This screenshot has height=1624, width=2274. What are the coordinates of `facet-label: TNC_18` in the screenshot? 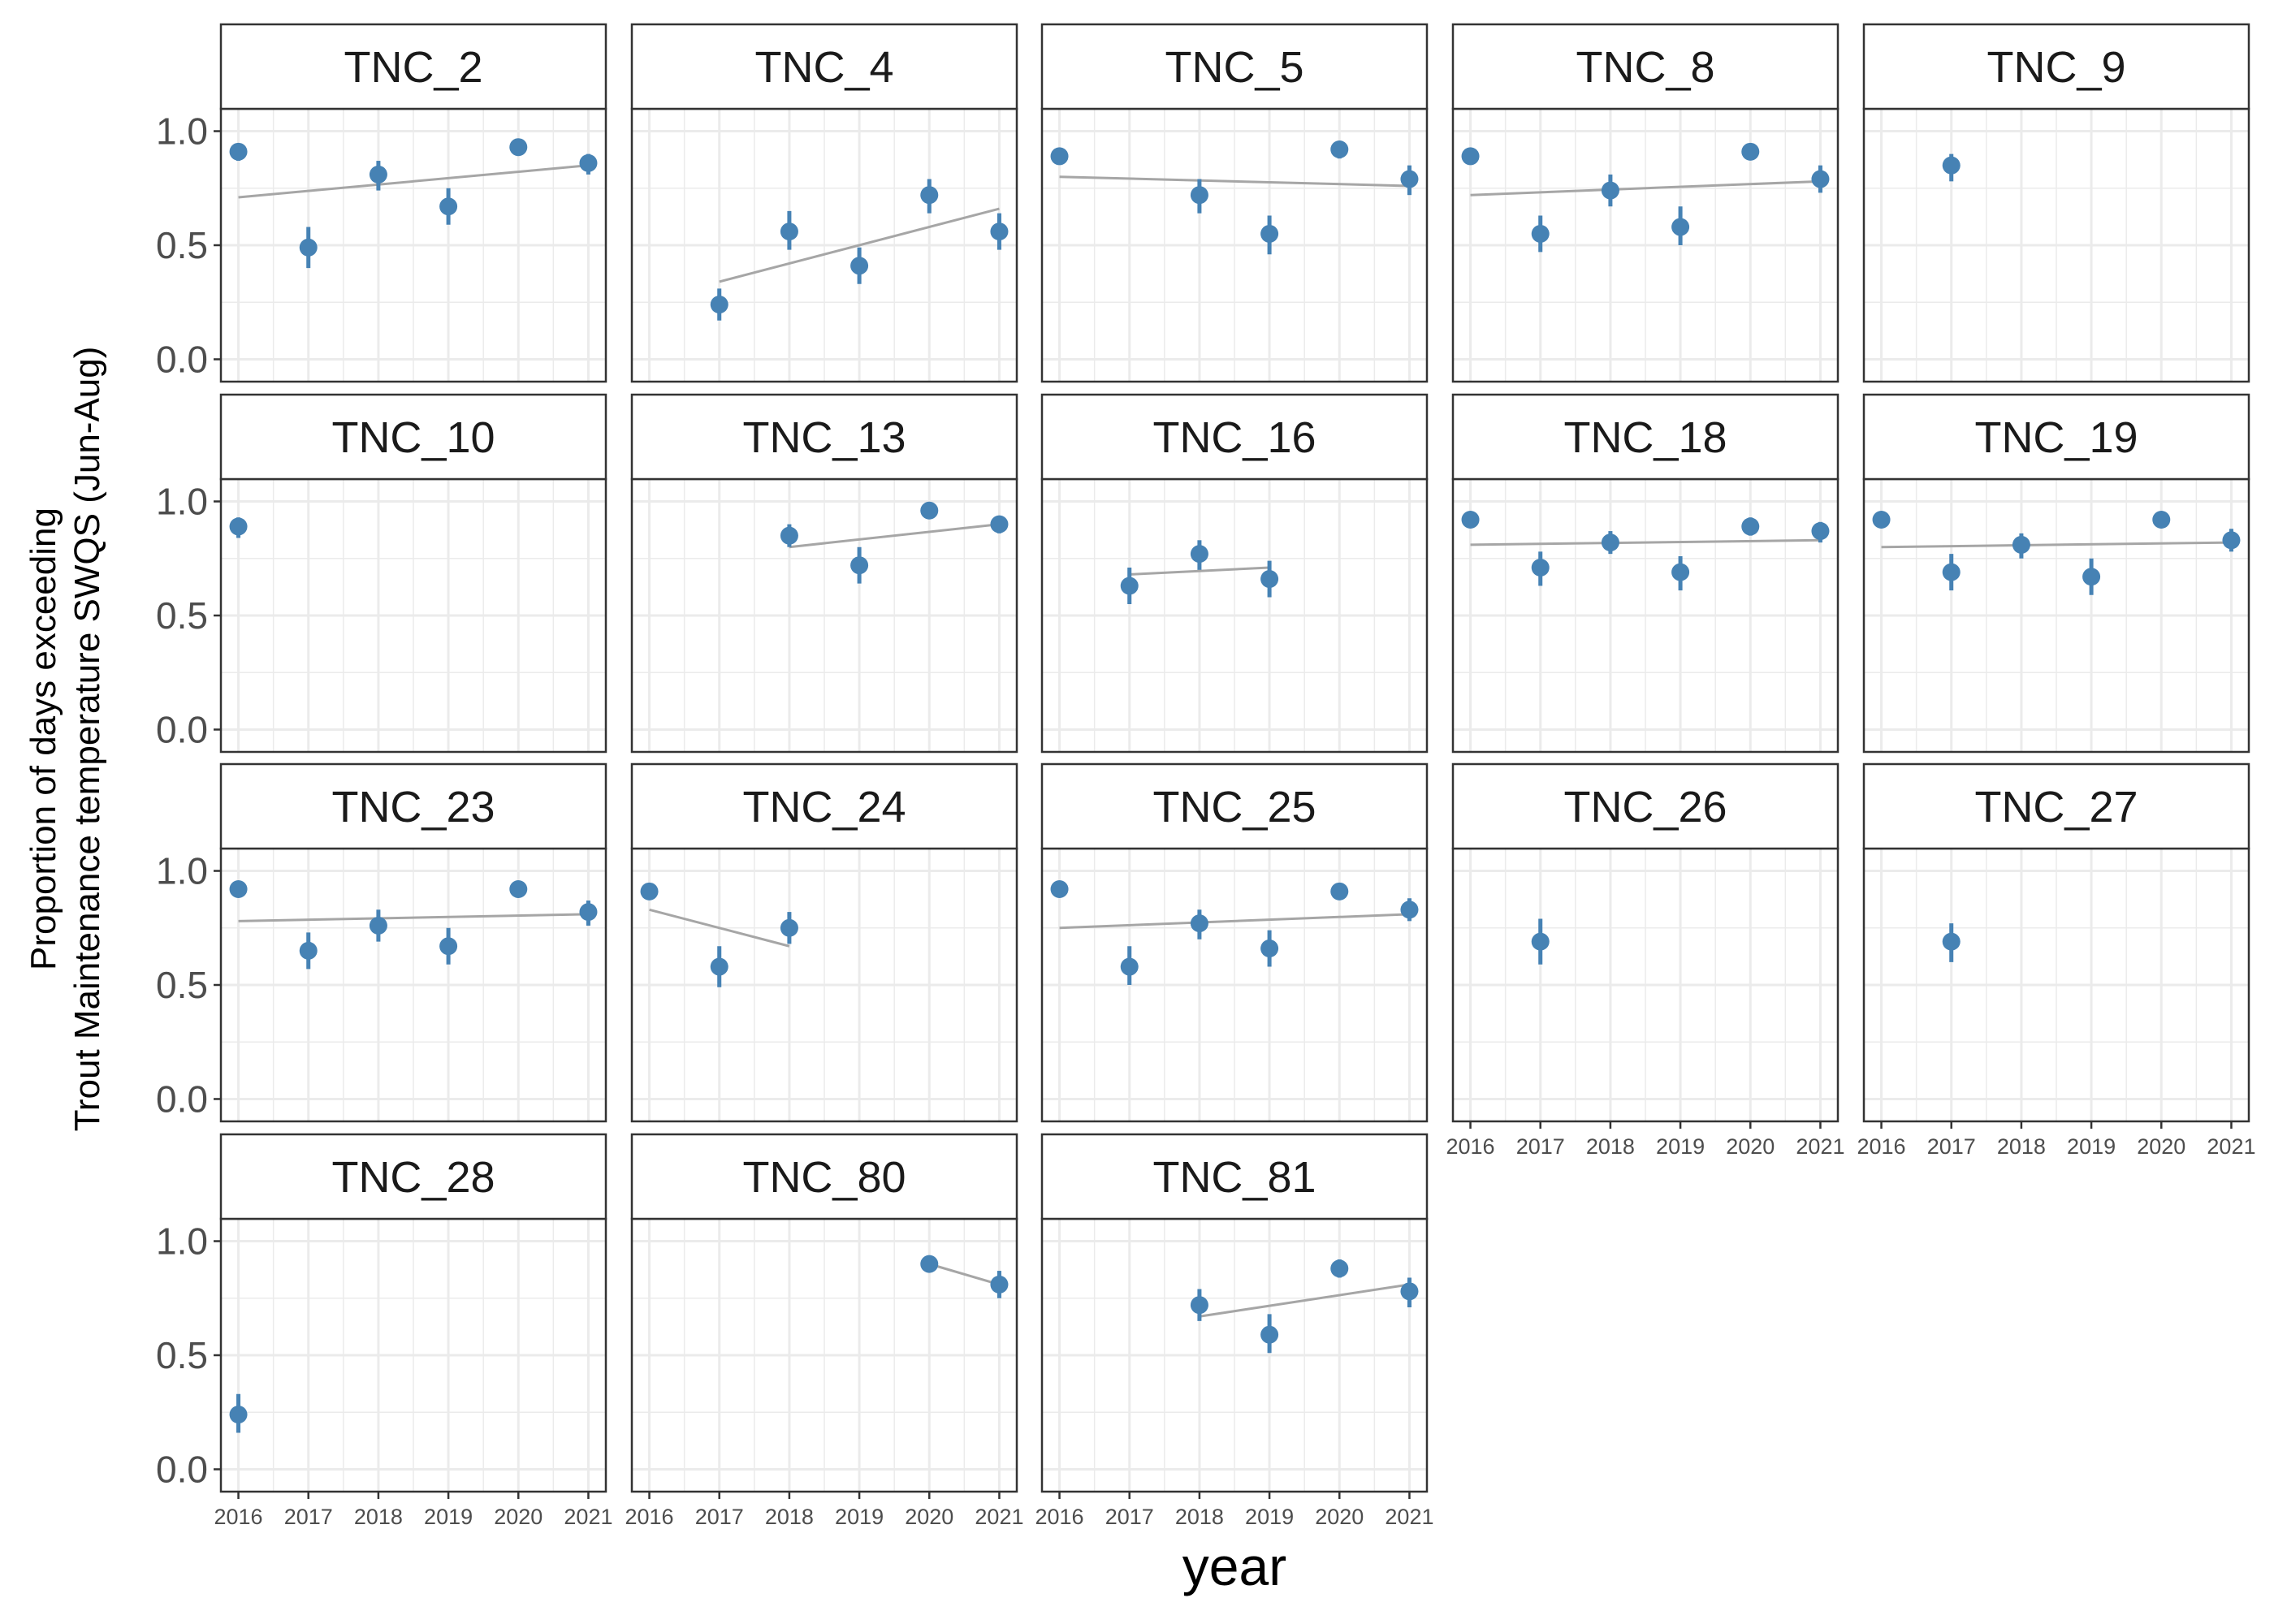 It's located at (1645, 438).